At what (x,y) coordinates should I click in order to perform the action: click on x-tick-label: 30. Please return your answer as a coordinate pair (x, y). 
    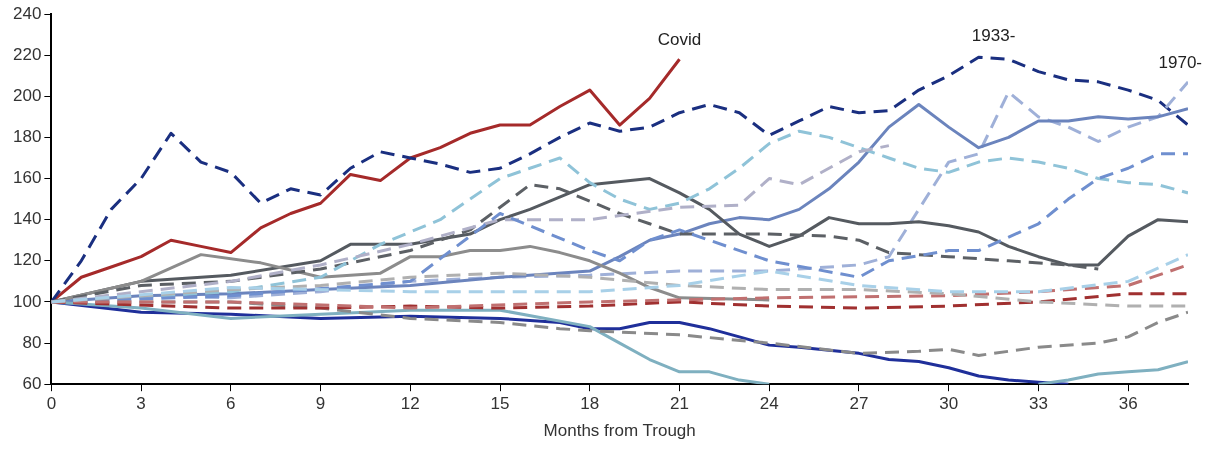
    Looking at the image, I should click on (949, 404).